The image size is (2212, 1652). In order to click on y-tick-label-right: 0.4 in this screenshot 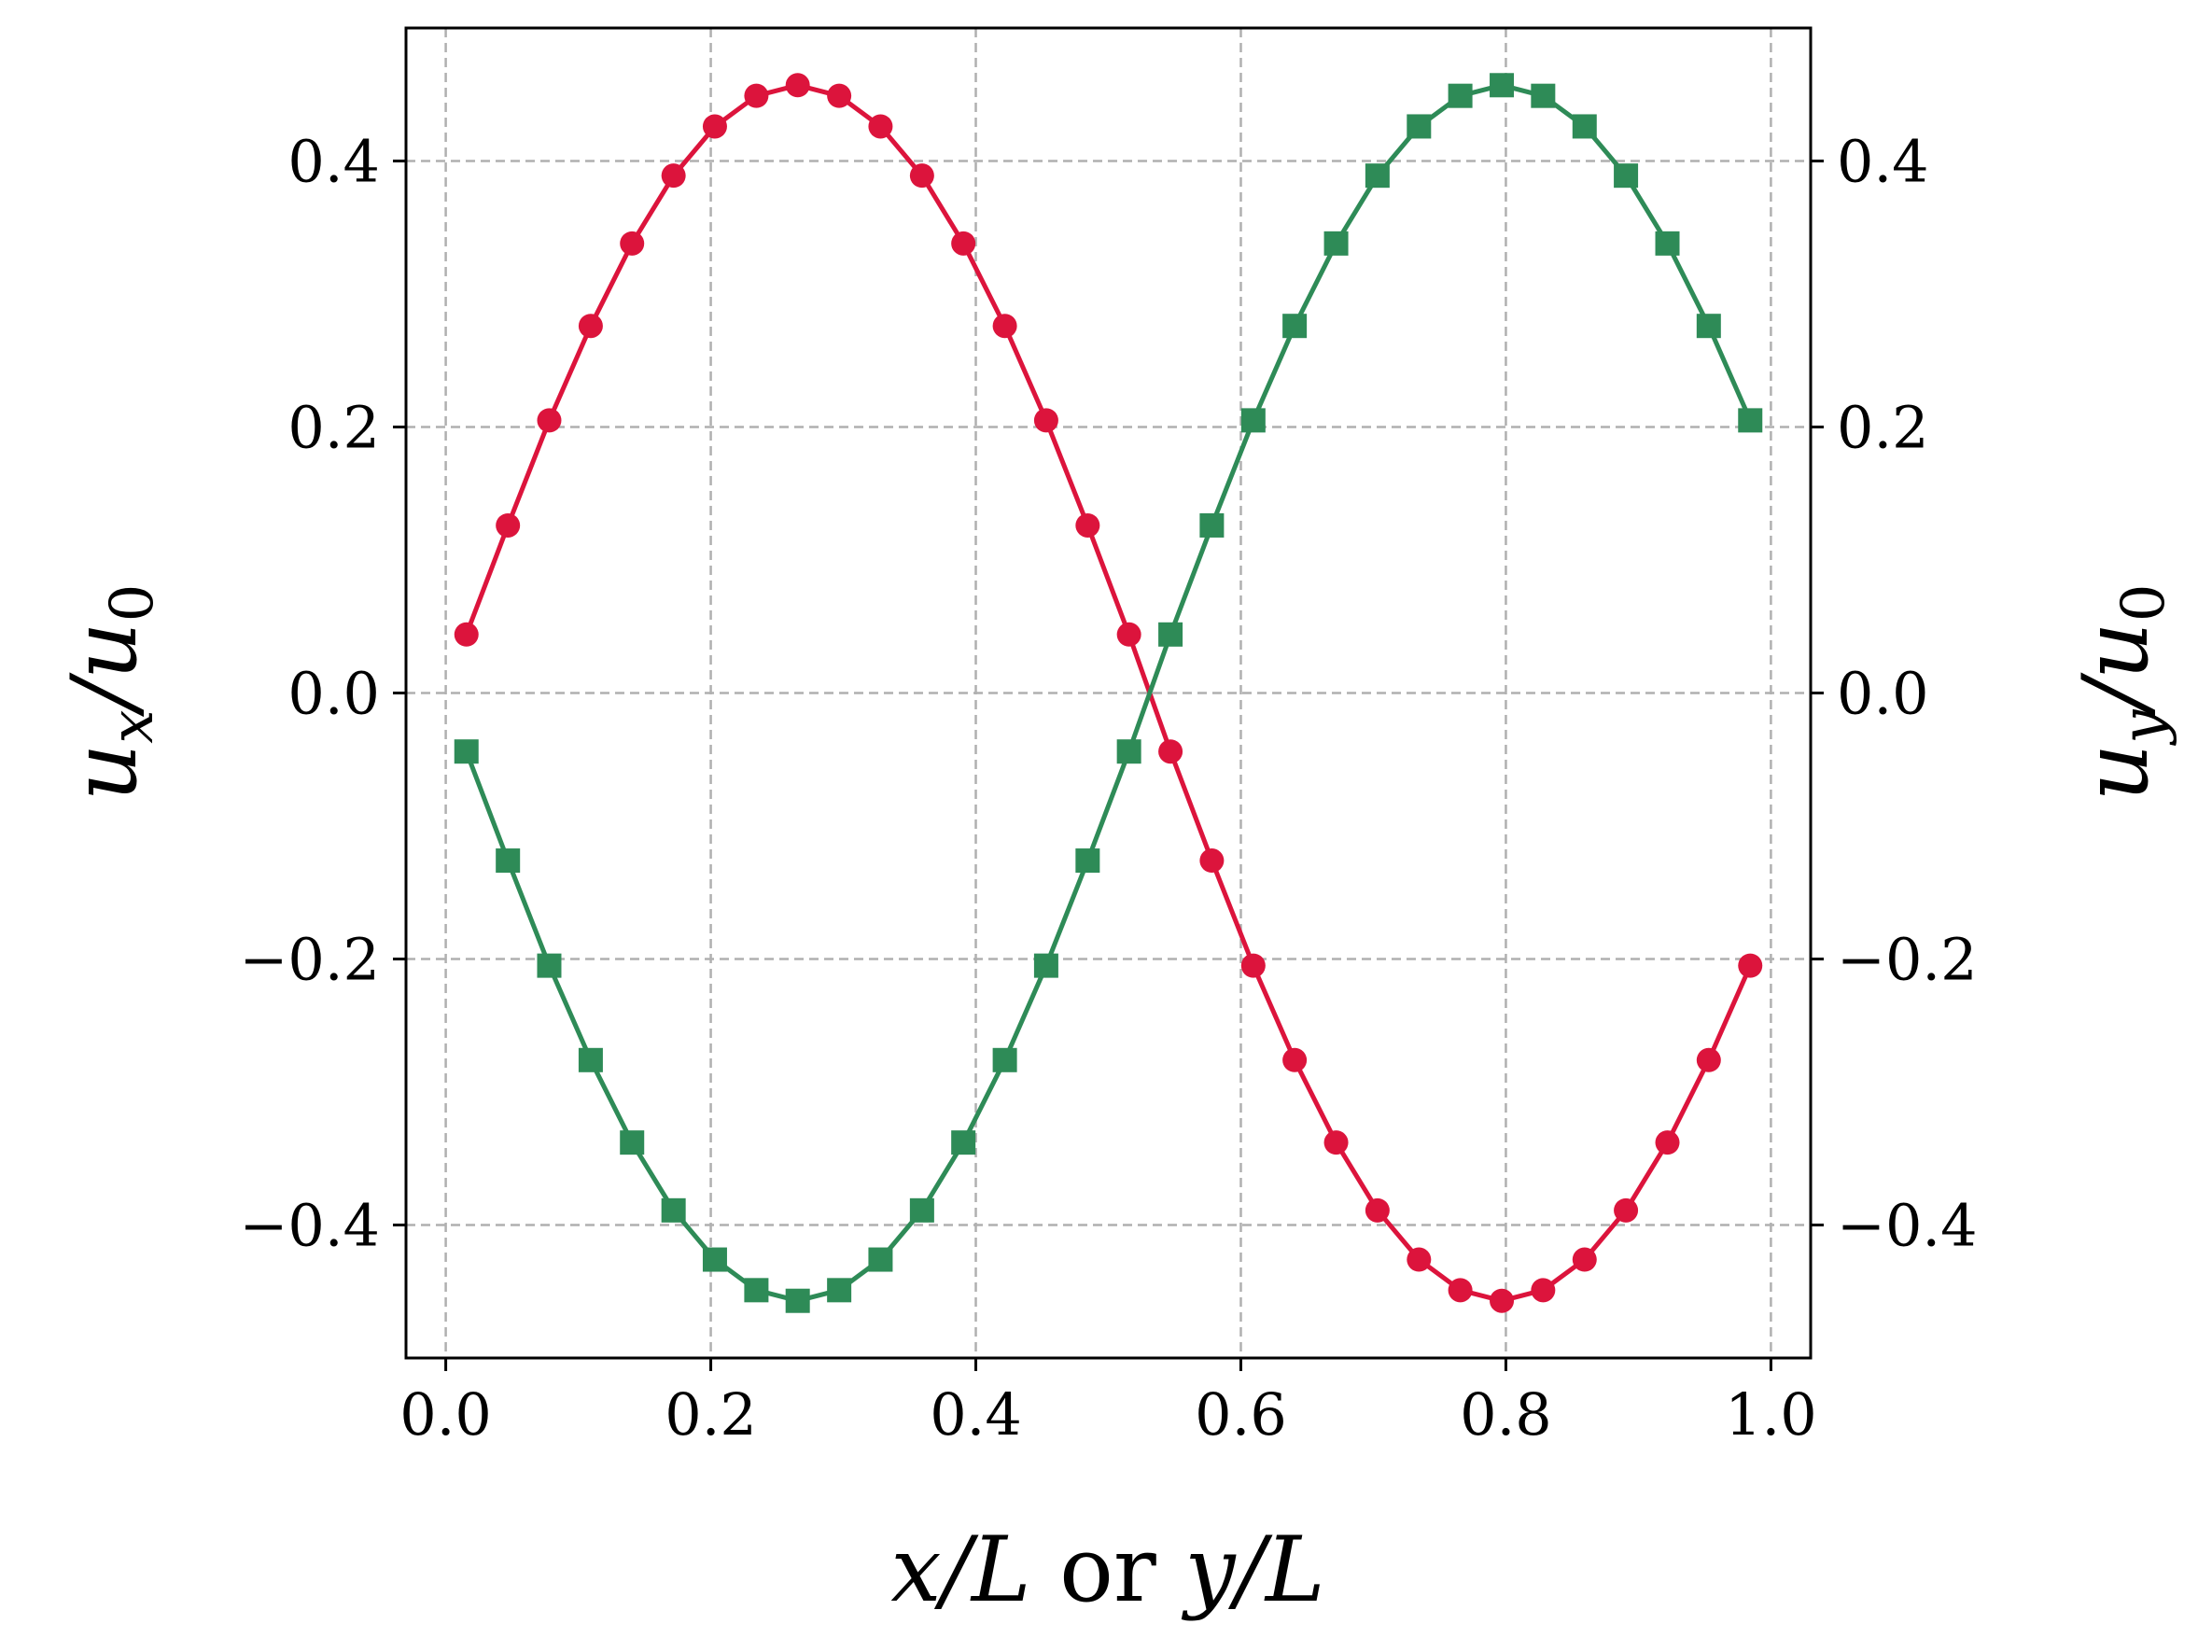, I will do `click(1883, 162)`.